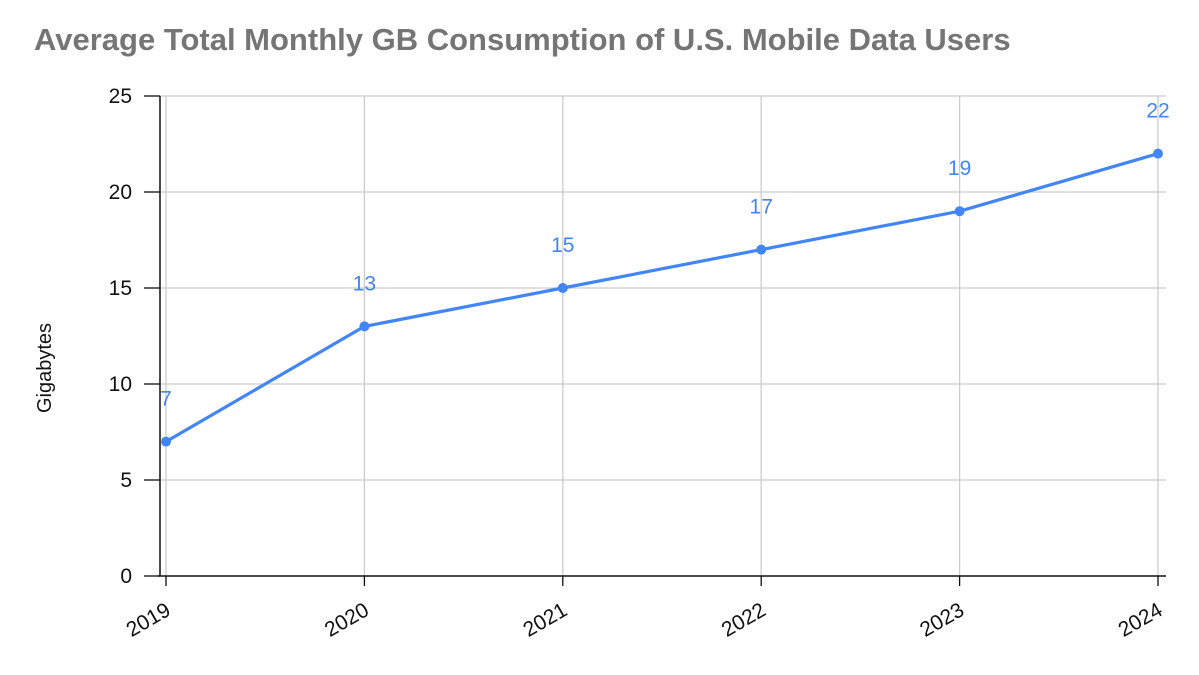  Describe the element at coordinates (120, 192) in the screenshot. I see `y-tick-label: 20` at that location.